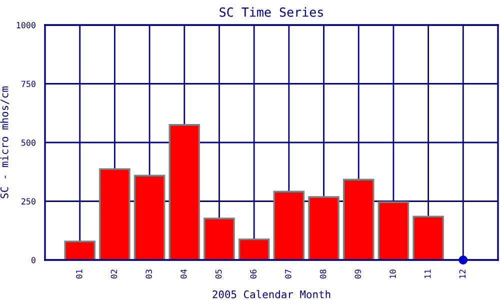 The width and height of the screenshot is (500, 300). What do you see at coordinates (149, 274) in the screenshot?
I see `x-tick-label: 03` at bounding box center [149, 274].